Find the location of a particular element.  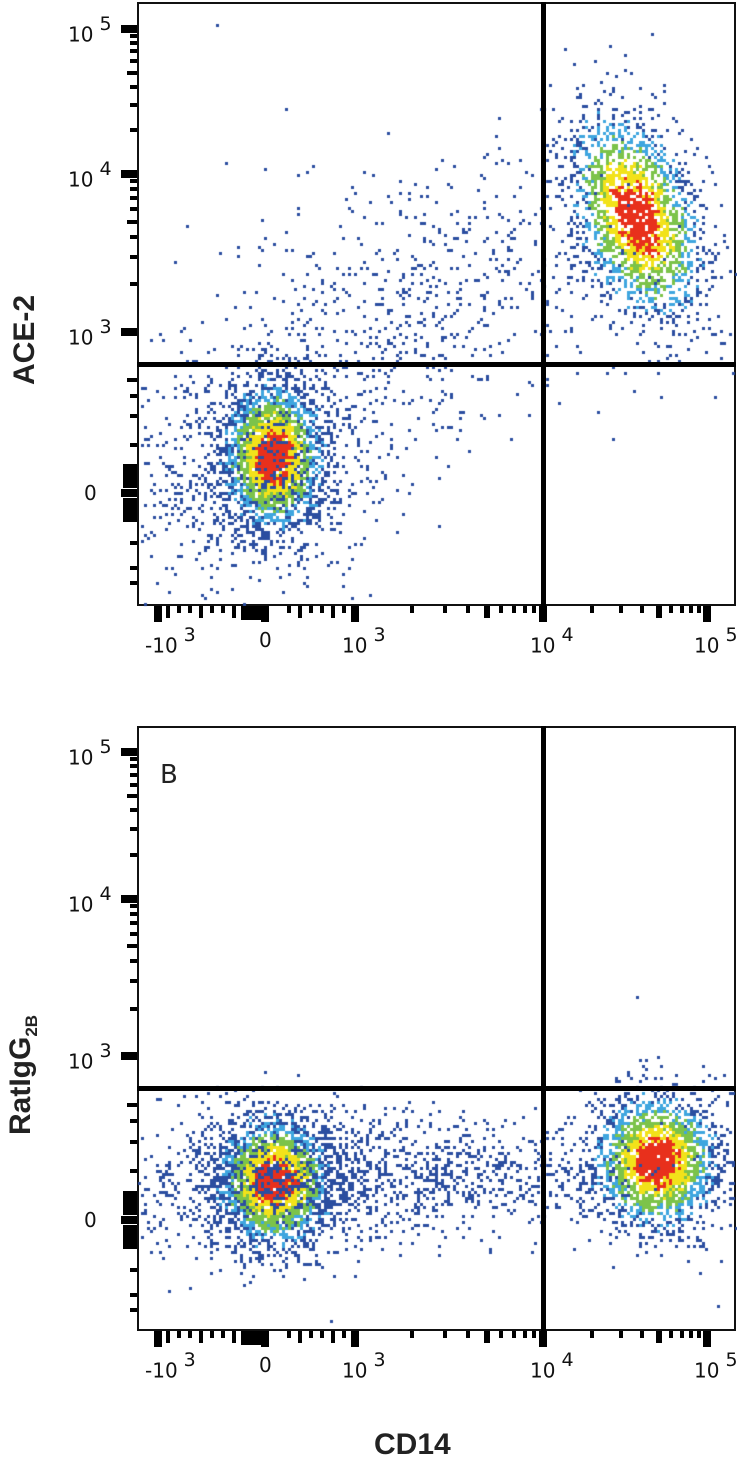

top-horizontal-gate-line is located at coordinates (436, 364).